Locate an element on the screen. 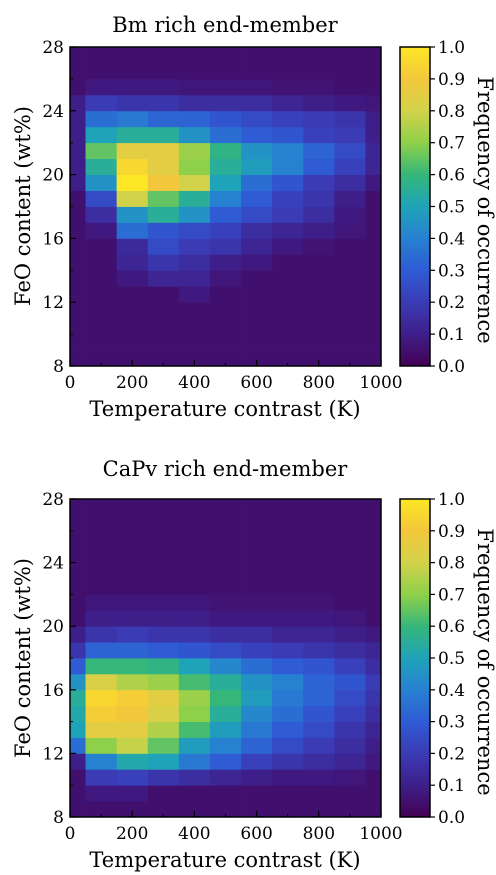 The height and width of the screenshot is (875, 496). colorbar-tick-label: 0.9 is located at coordinates (451, 532).